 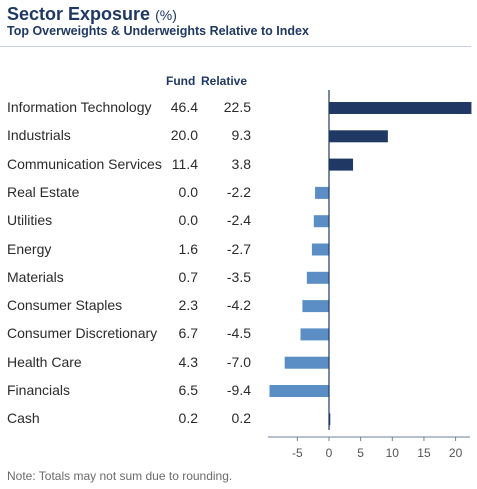 What do you see at coordinates (237, 107) in the screenshot?
I see `relative-value: 22.5` at bounding box center [237, 107].